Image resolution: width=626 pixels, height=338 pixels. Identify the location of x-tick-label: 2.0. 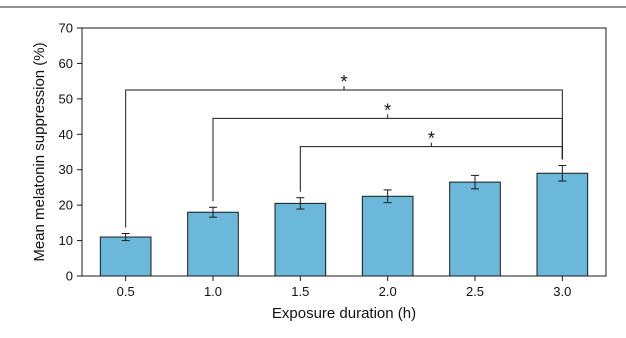
(388, 291).